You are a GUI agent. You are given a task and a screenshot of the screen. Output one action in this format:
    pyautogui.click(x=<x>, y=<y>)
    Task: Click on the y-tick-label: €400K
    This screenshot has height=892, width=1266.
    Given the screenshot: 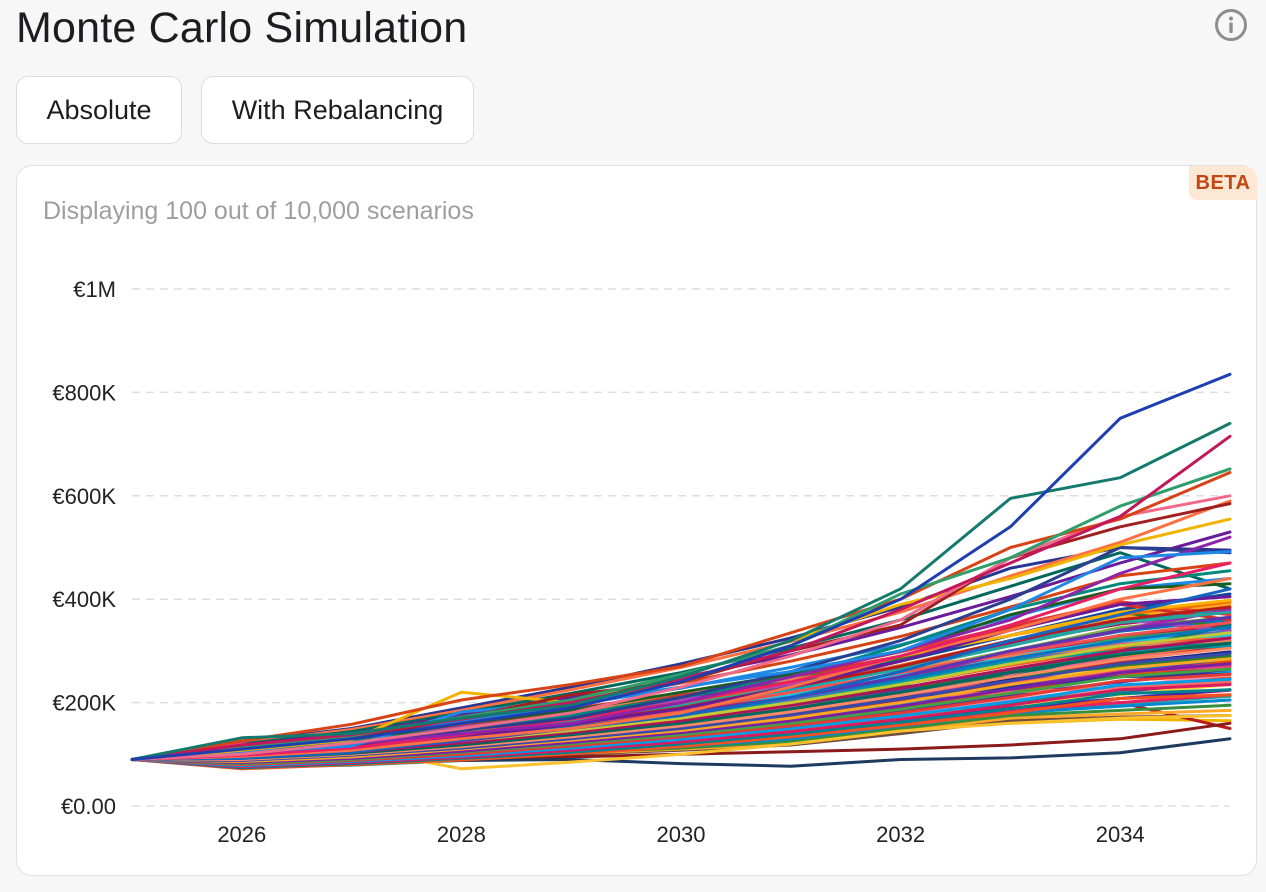 What is the action you would take?
    pyautogui.click(x=84, y=599)
    